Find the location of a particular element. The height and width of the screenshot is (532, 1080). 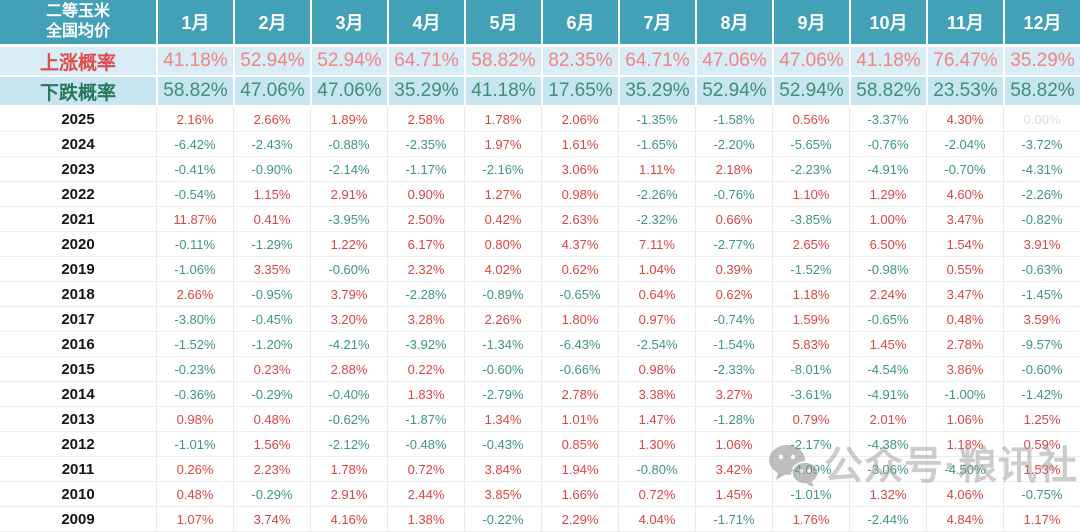

value-cell: -0.70% is located at coordinates (964, 169).